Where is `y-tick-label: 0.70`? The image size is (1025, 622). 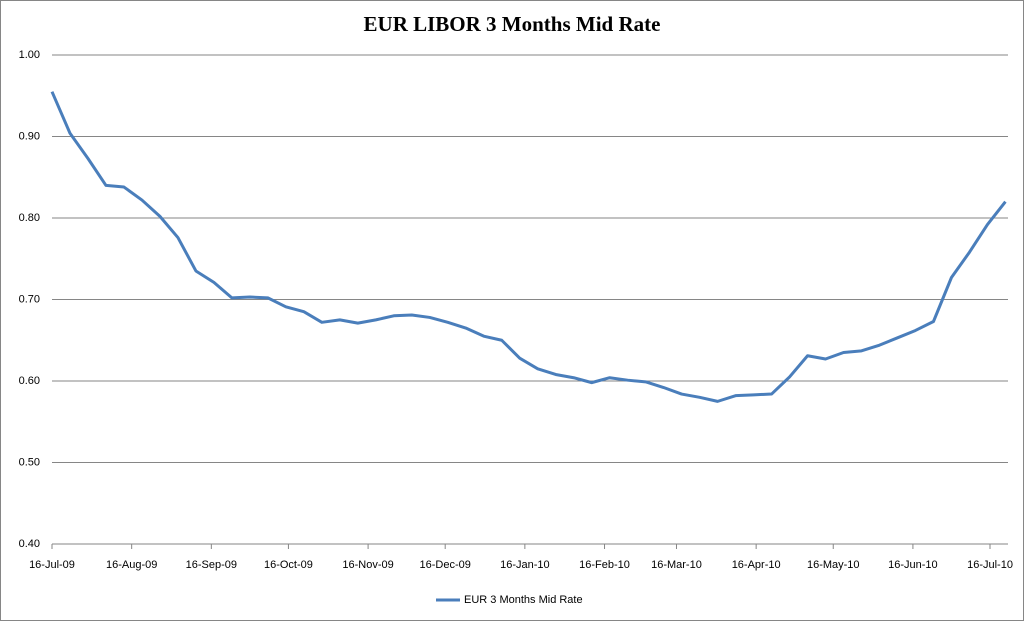 y-tick-label: 0.70 is located at coordinates (29, 299).